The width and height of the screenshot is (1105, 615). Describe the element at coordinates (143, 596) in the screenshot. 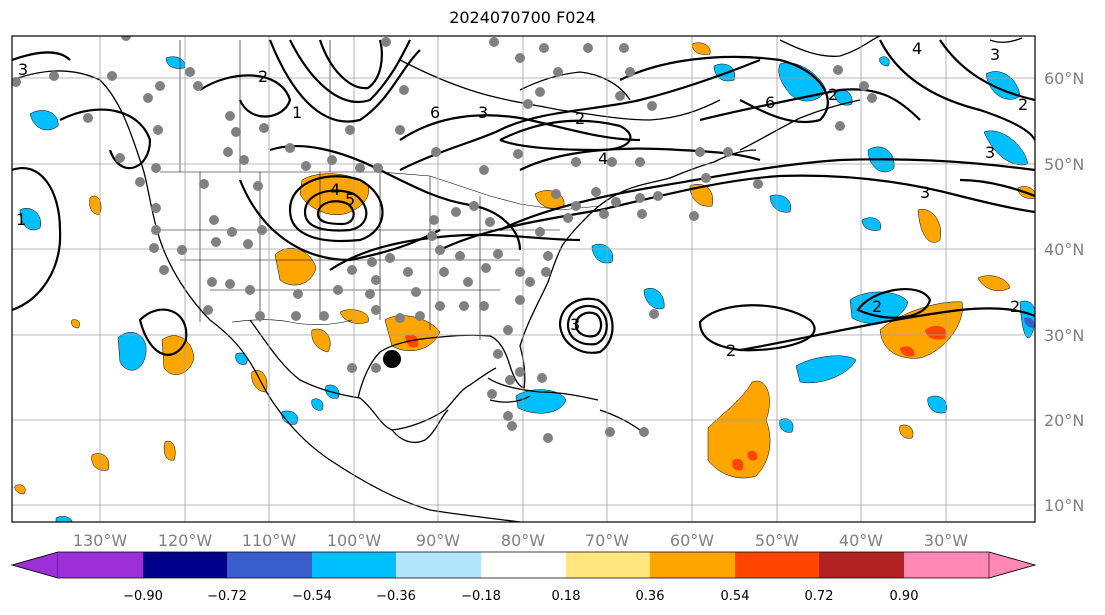

I see `colorbar-tick-label: −0.90` at that location.